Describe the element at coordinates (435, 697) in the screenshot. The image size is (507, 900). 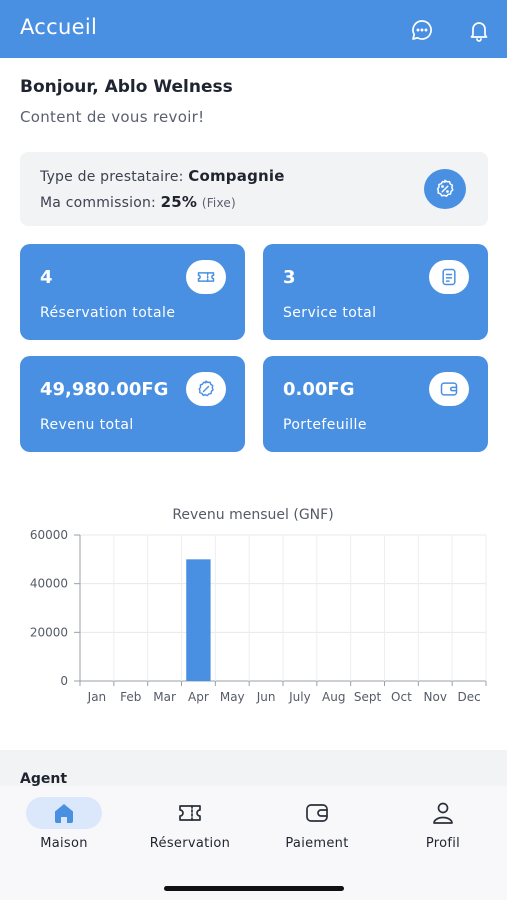
I see `x-tick-label: Nov` at that location.